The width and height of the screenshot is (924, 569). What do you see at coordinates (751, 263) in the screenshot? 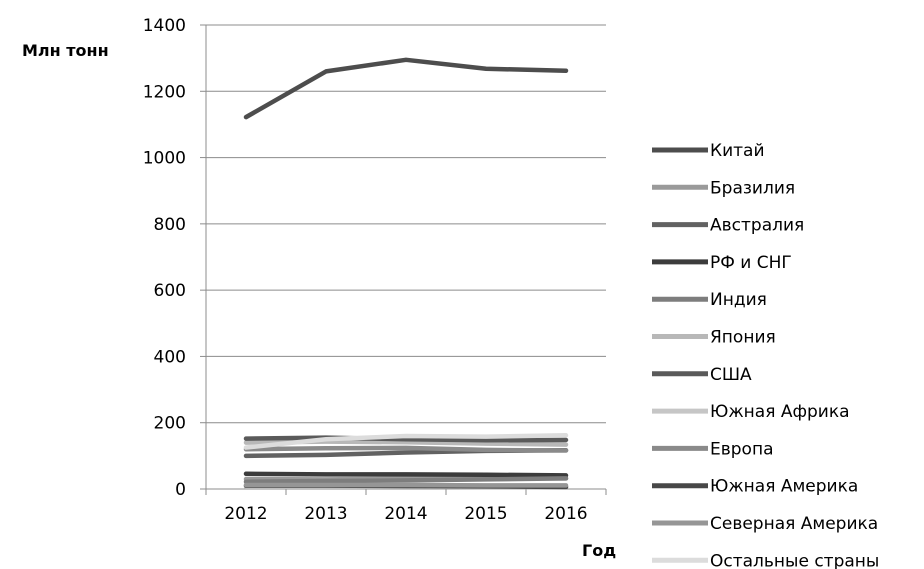
I see `legend-label: РФ и СНГ` at bounding box center [751, 263].